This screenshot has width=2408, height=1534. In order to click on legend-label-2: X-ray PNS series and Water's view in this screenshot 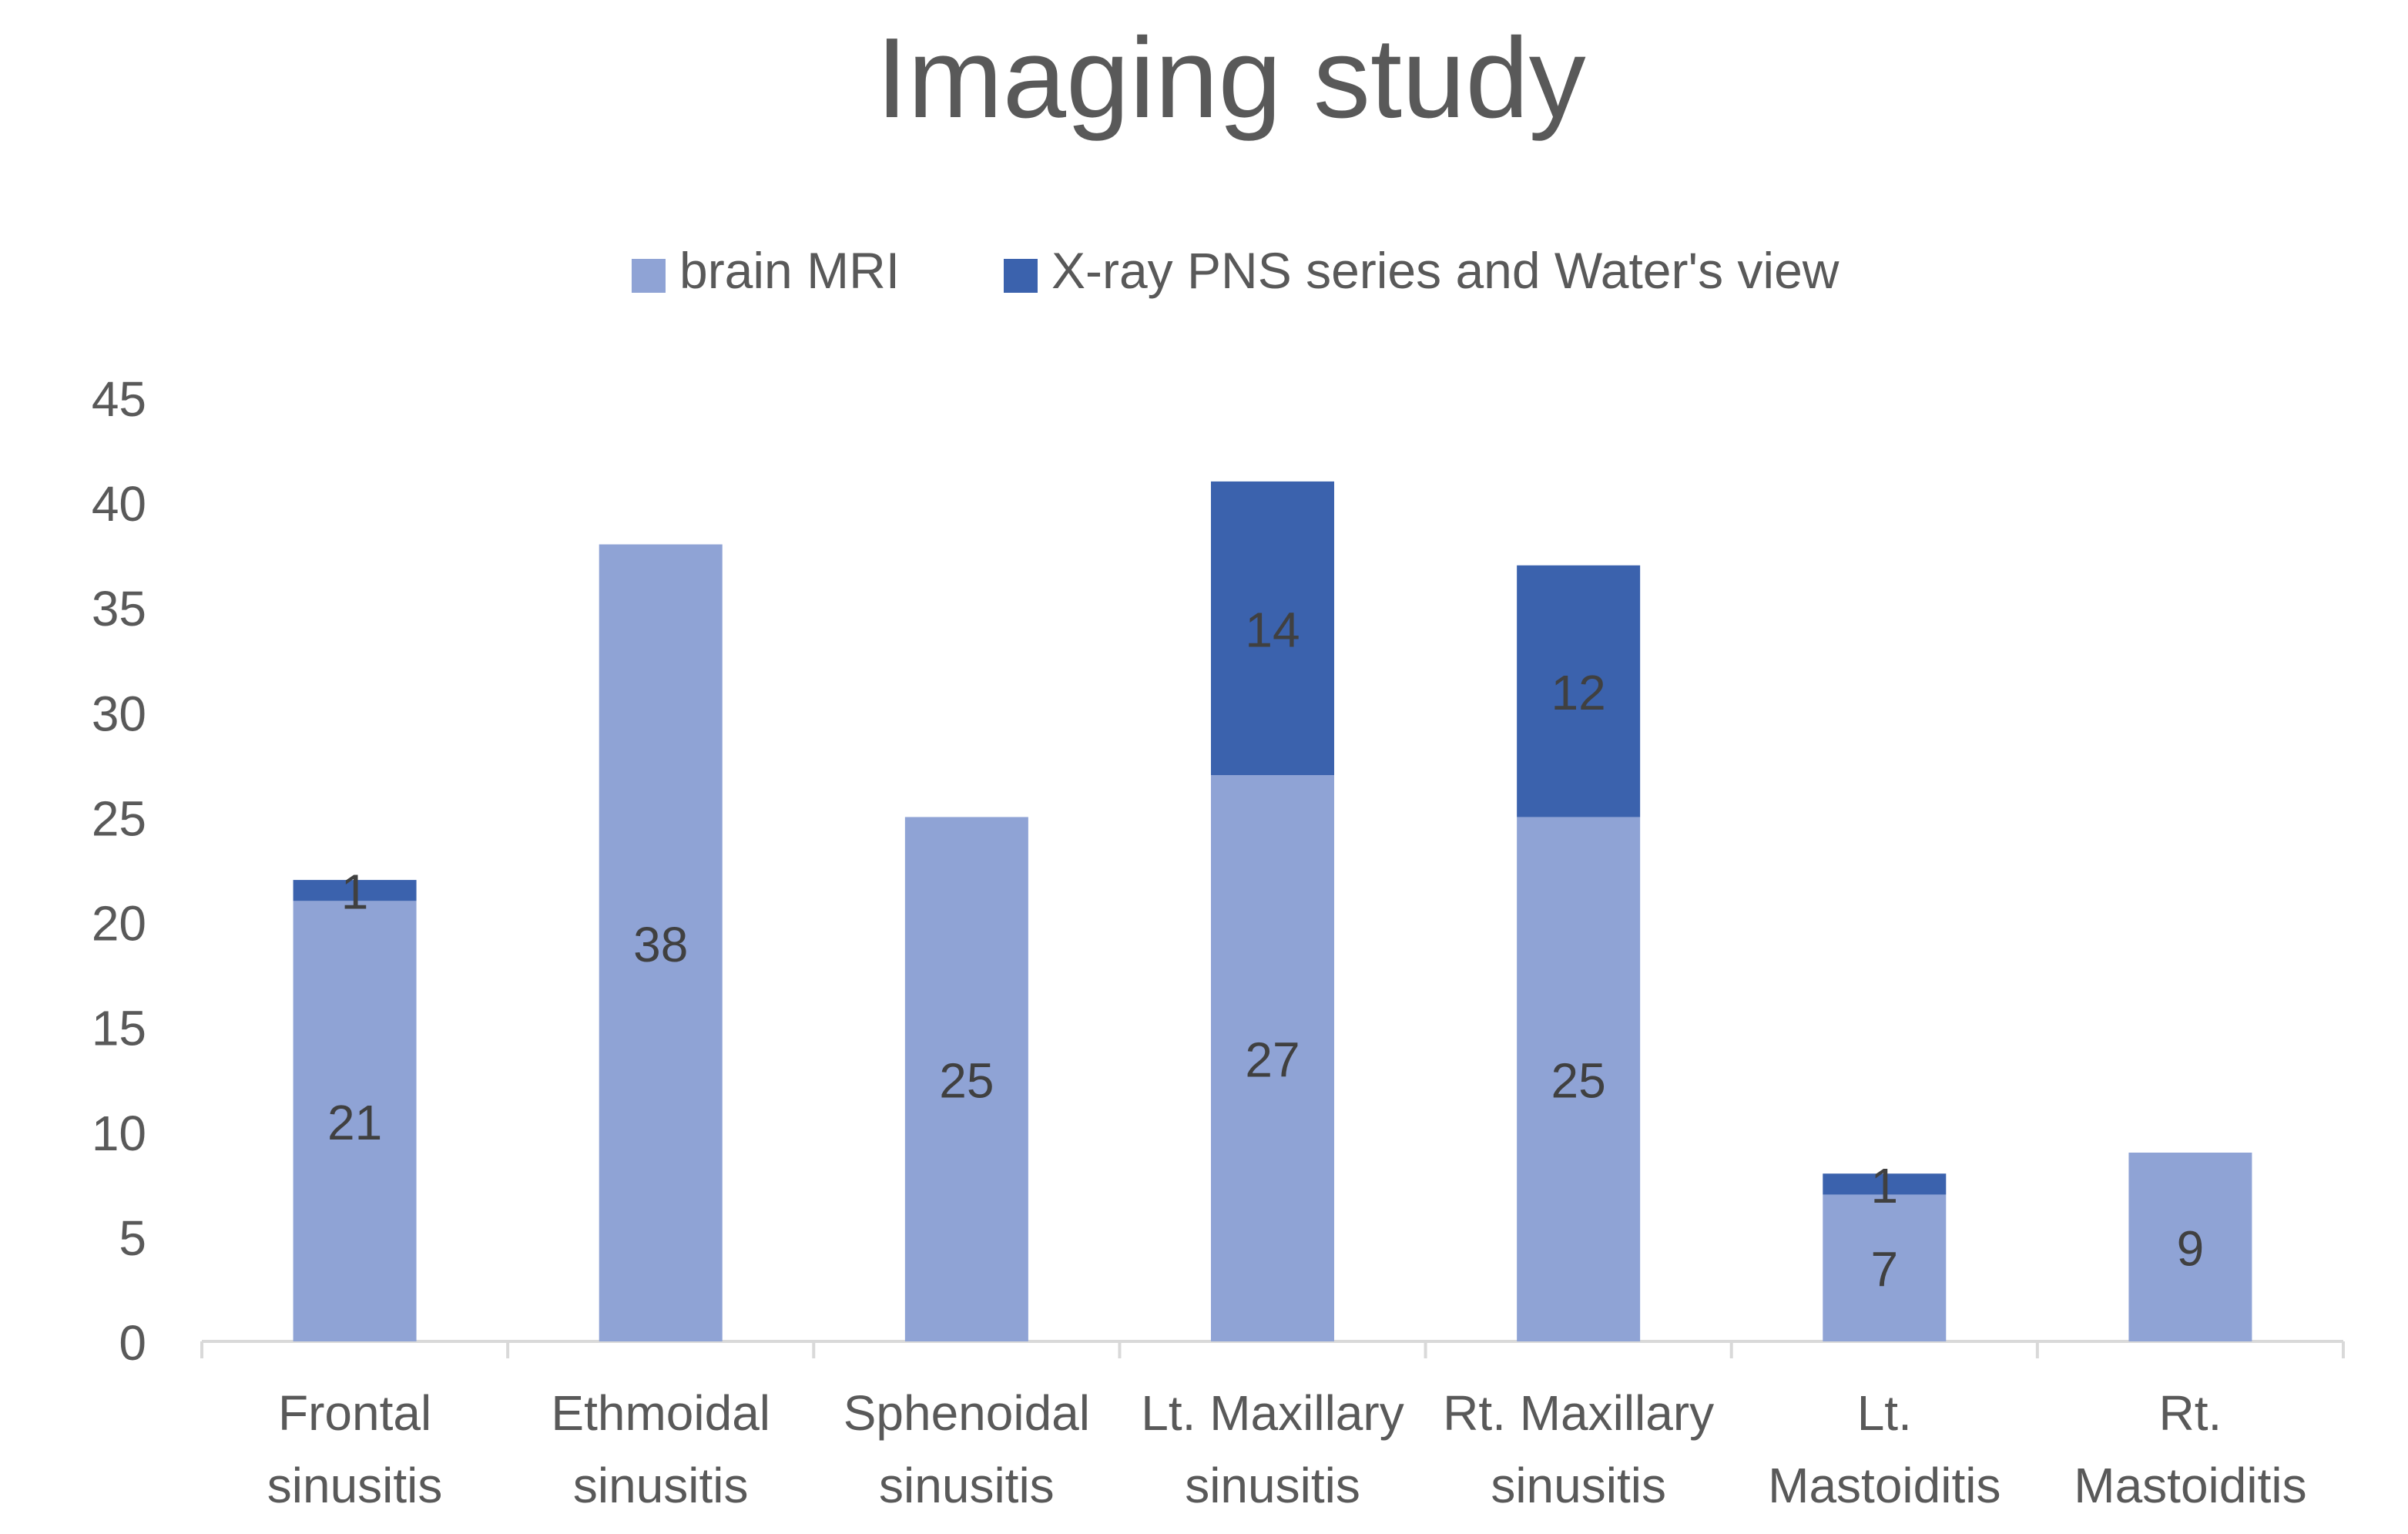, I will do `click(1445, 270)`.